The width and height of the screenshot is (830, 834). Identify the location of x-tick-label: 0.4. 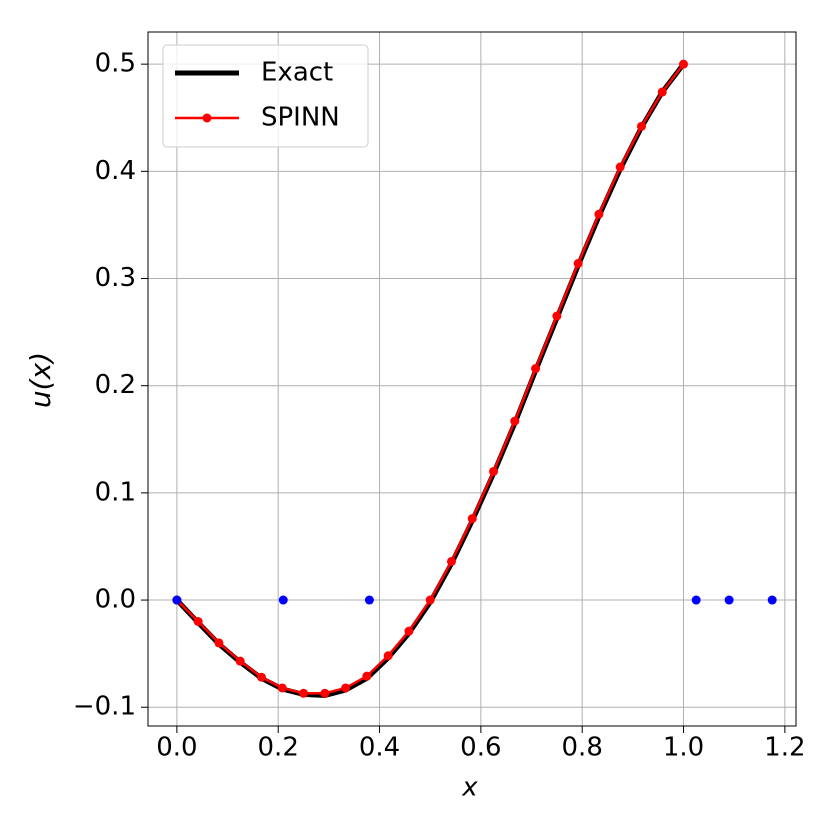
(379, 748).